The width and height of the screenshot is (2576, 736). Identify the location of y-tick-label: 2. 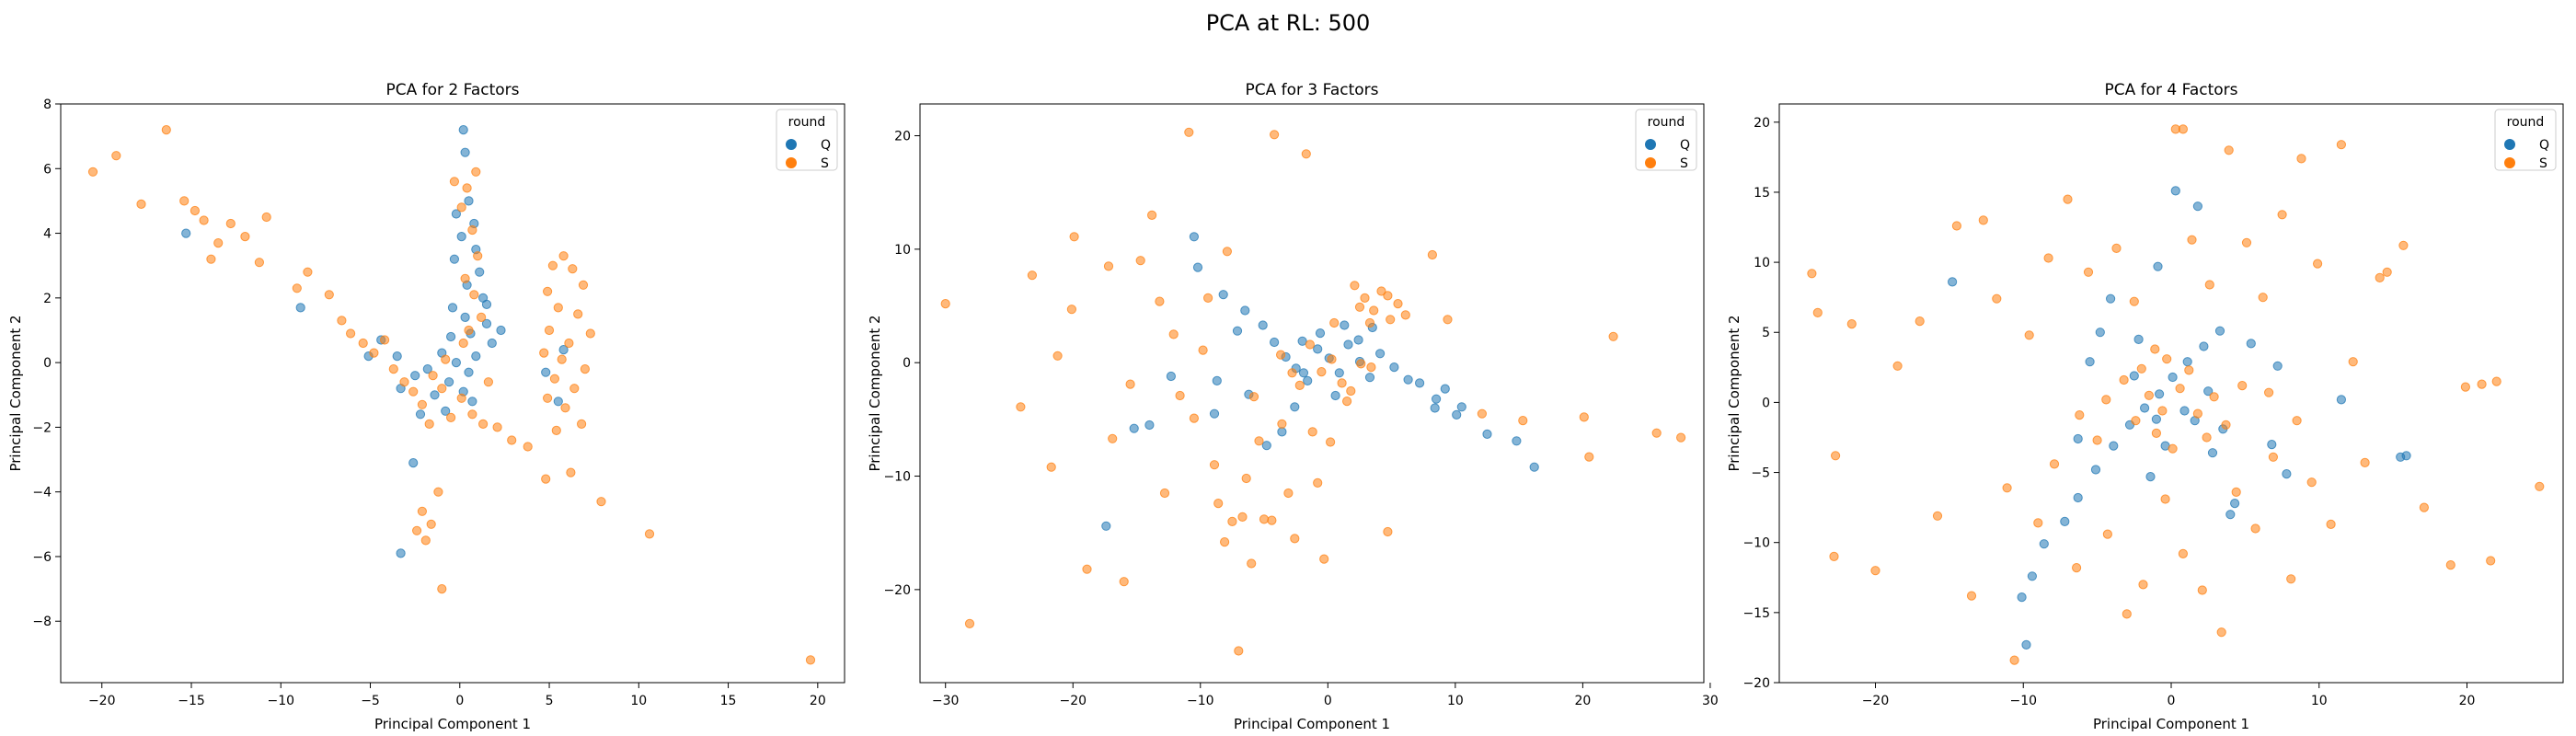
(47, 299).